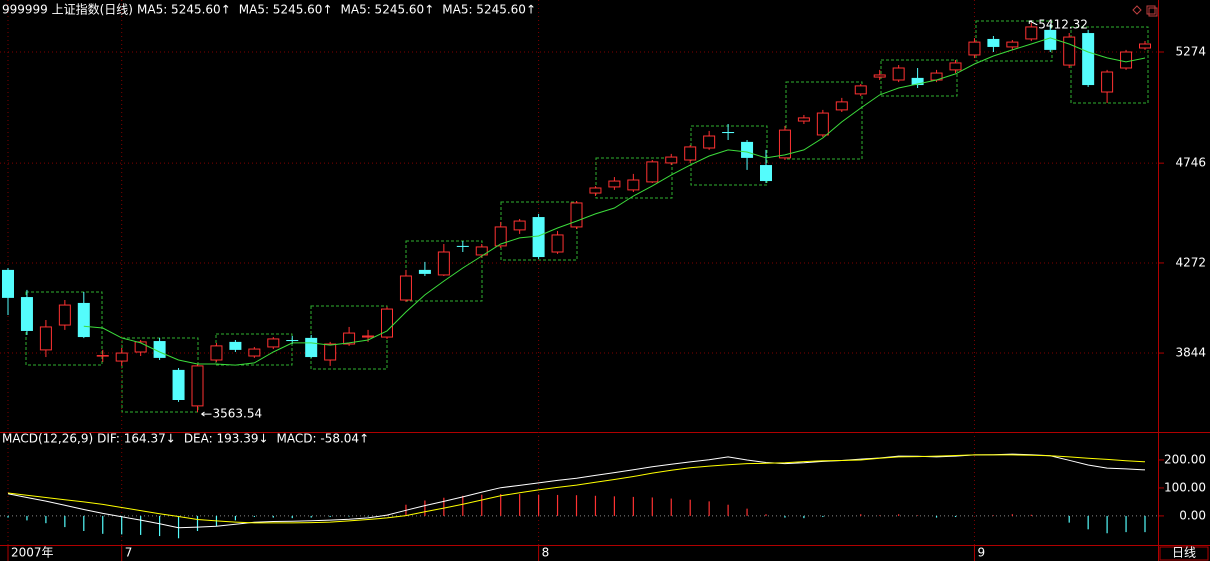 The image size is (1210, 561). Describe the element at coordinates (32, 553) in the screenshot. I see `x-tick-label: 2007年` at that location.